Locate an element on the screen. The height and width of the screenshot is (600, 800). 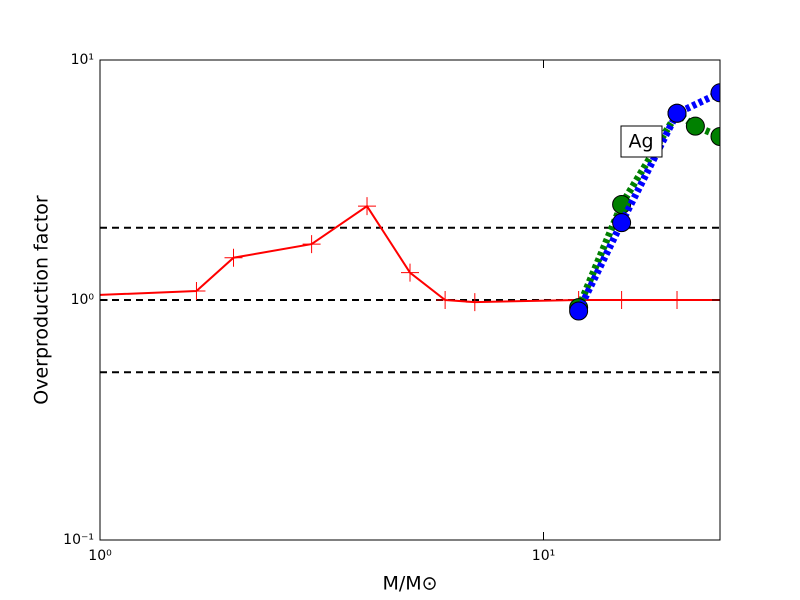
y-tick-label: 10⁰ is located at coordinates (83, 300).